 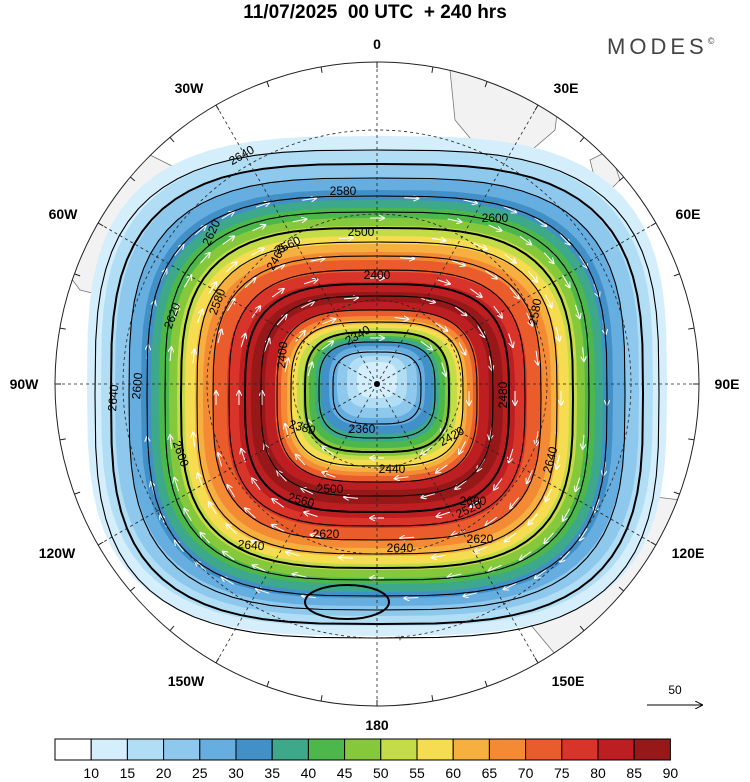 What do you see at coordinates (503, 394) in the screenshot?
I see `contour-label: 2480` at bounding box center [503, 394].